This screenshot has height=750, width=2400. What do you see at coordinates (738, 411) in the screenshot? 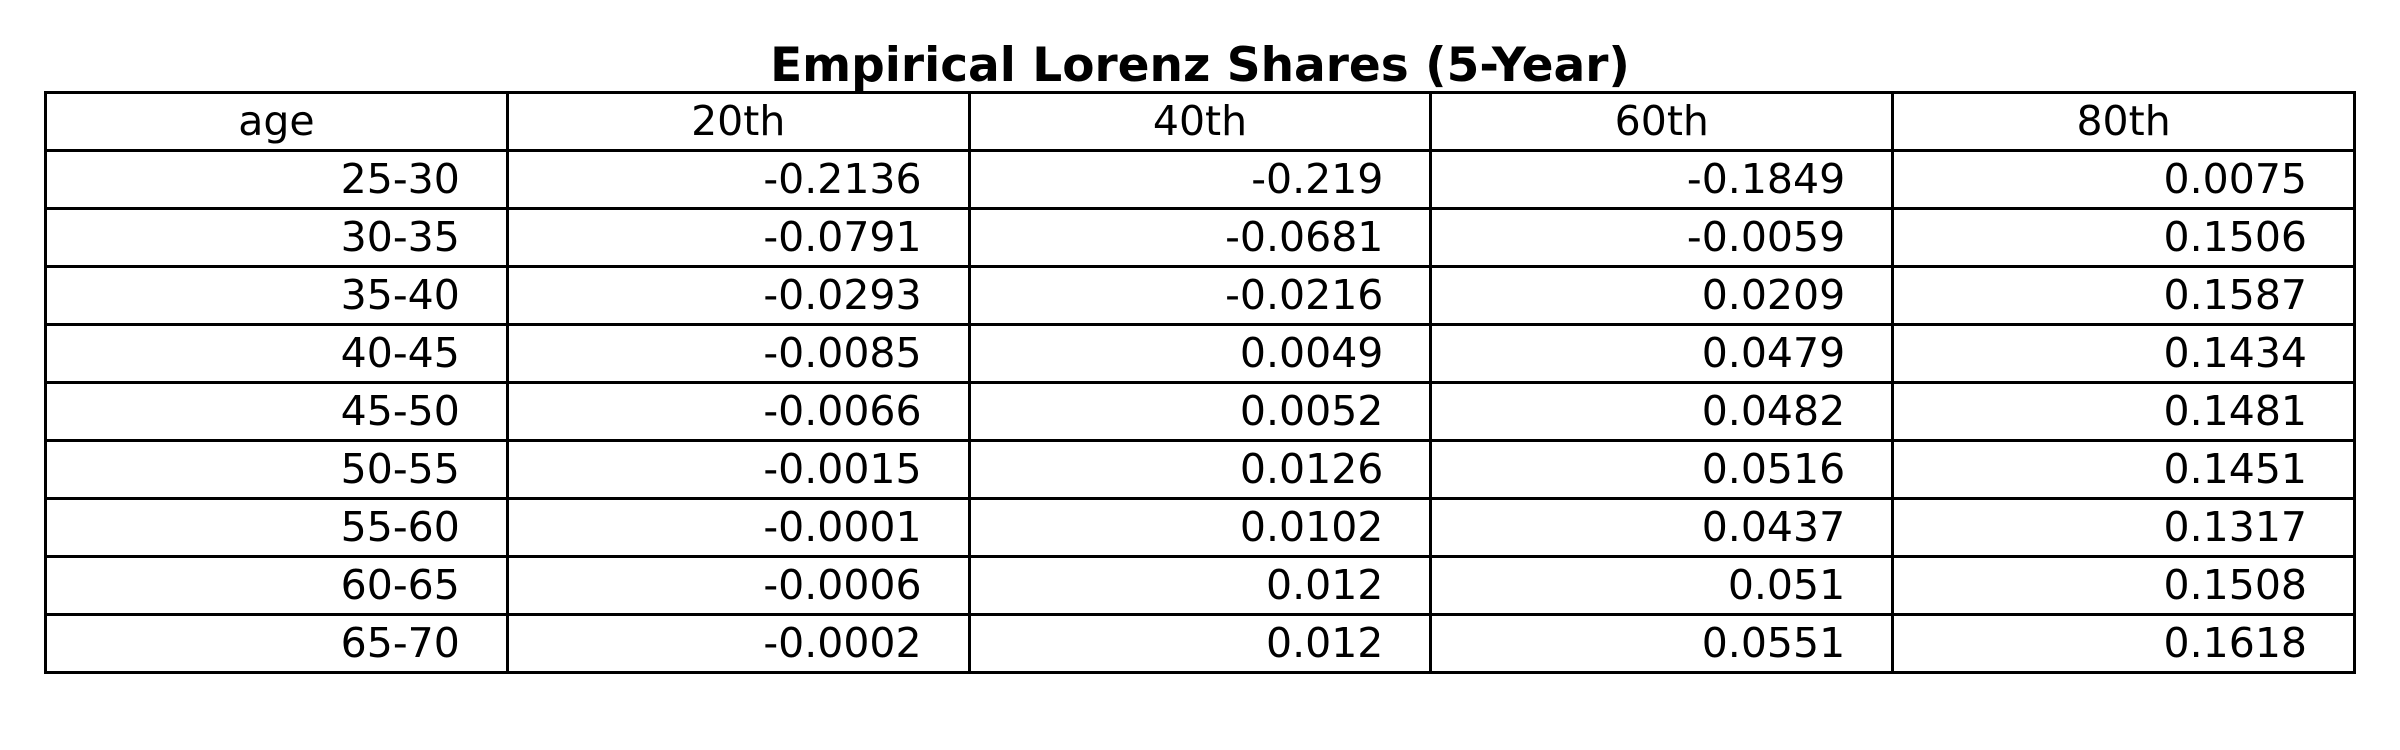
I see `table-cell-20th: -0.0066` at bounding box center [738, 411].